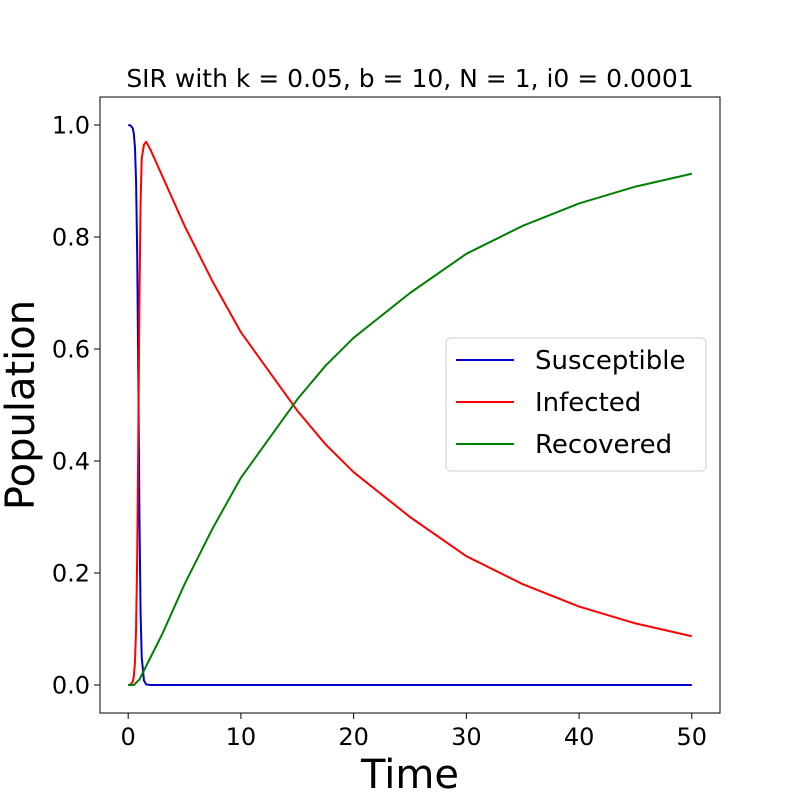 This screenshot has width=800, height=800. Describe the element at coordinates (409, 775) in the screenshot. I see `x-axis-title: Time` at that location.